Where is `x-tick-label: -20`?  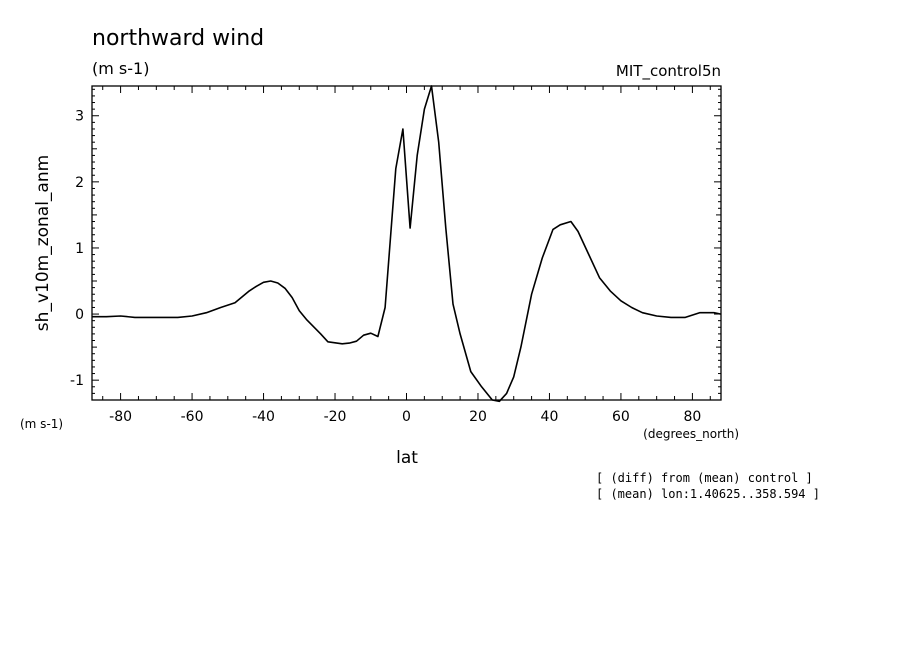
x-tick-label: -20 is located at coordinates (335, 417).